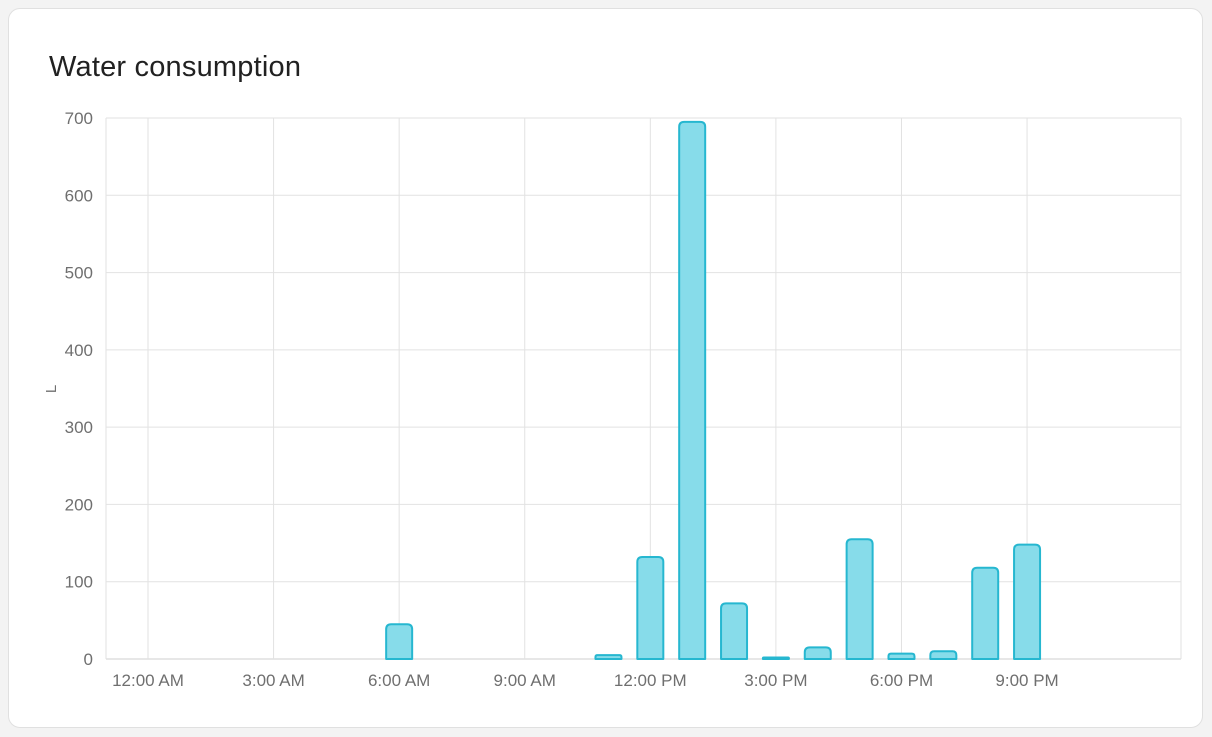 The width and height of the screenshot is (1212, 737). What do you see at coordinates (1026, 680) in the screenshot?
I see `x-tick-label: 9:00 PM` at bounding box center [1026, 680].